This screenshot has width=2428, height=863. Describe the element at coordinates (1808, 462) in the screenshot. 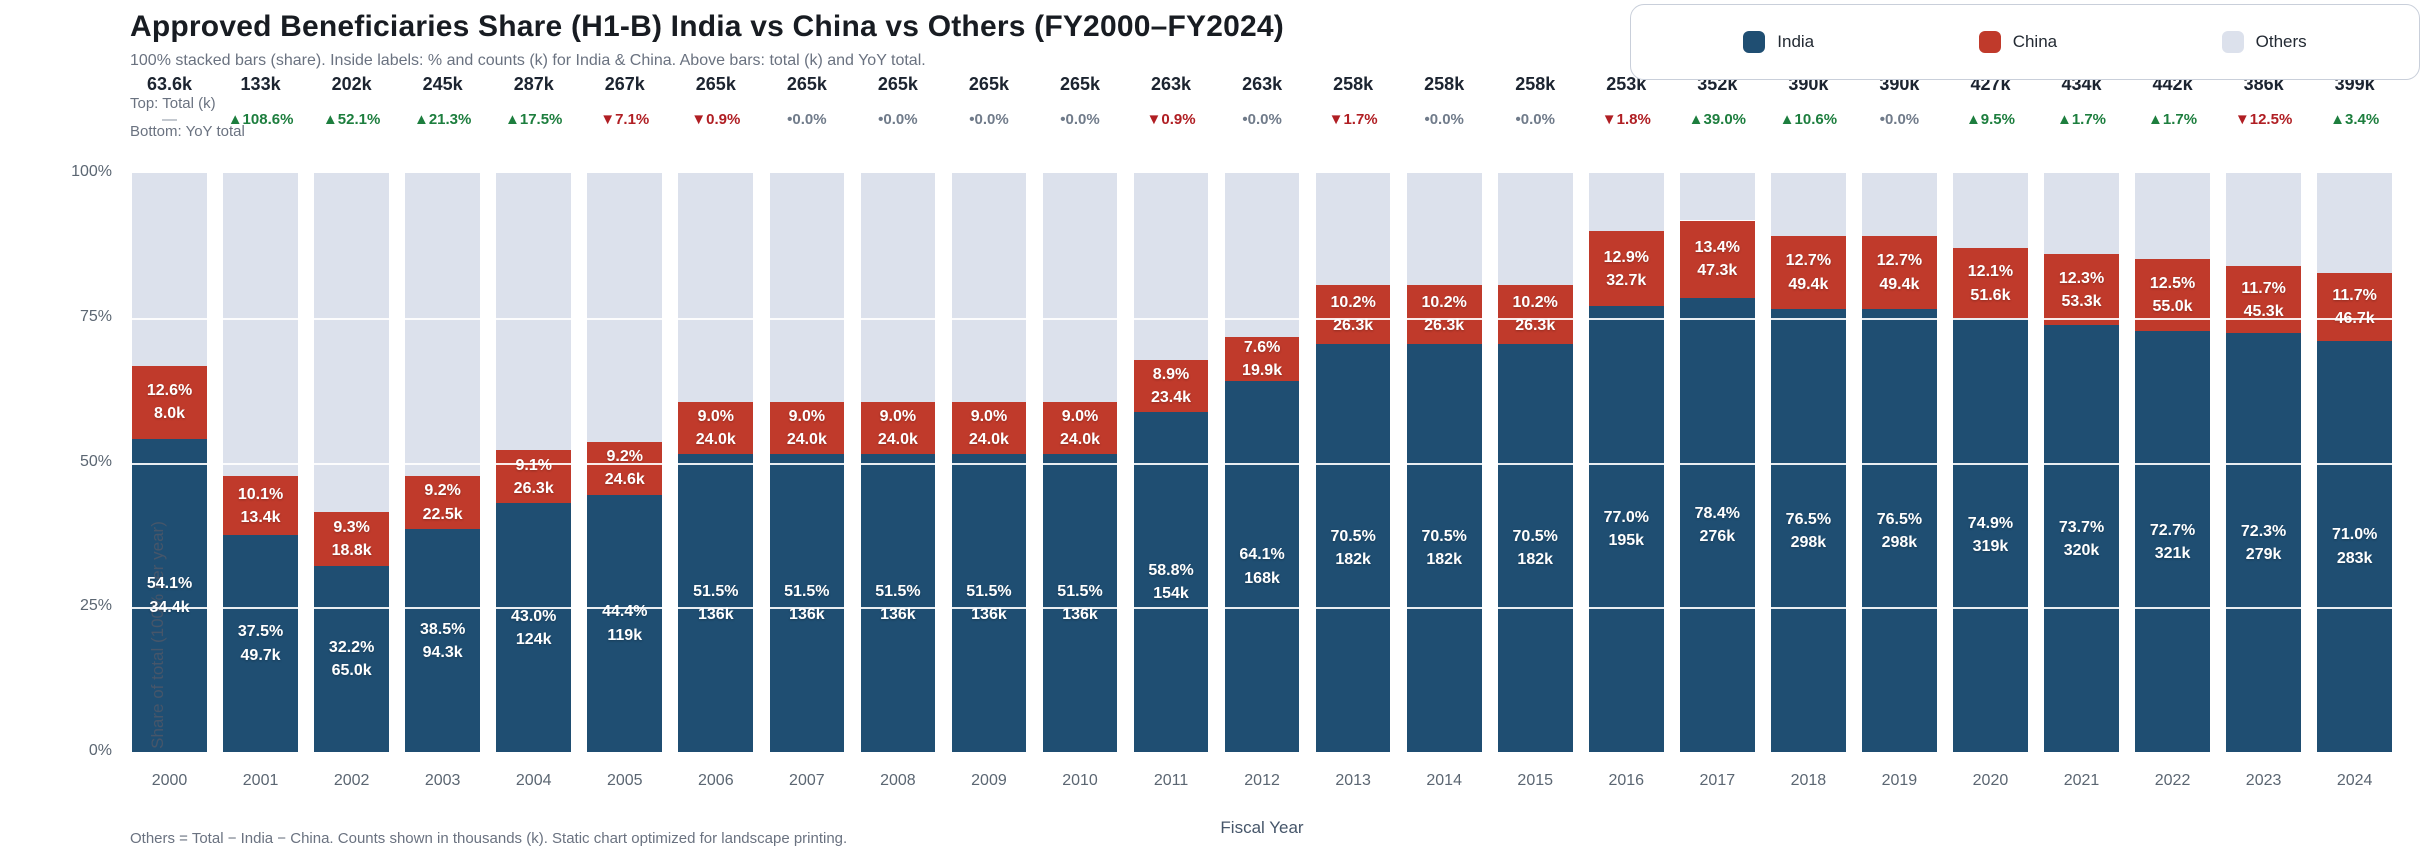

I see `stacked-bar: 12.7% 49.4k 76.5% 298k` at that location.